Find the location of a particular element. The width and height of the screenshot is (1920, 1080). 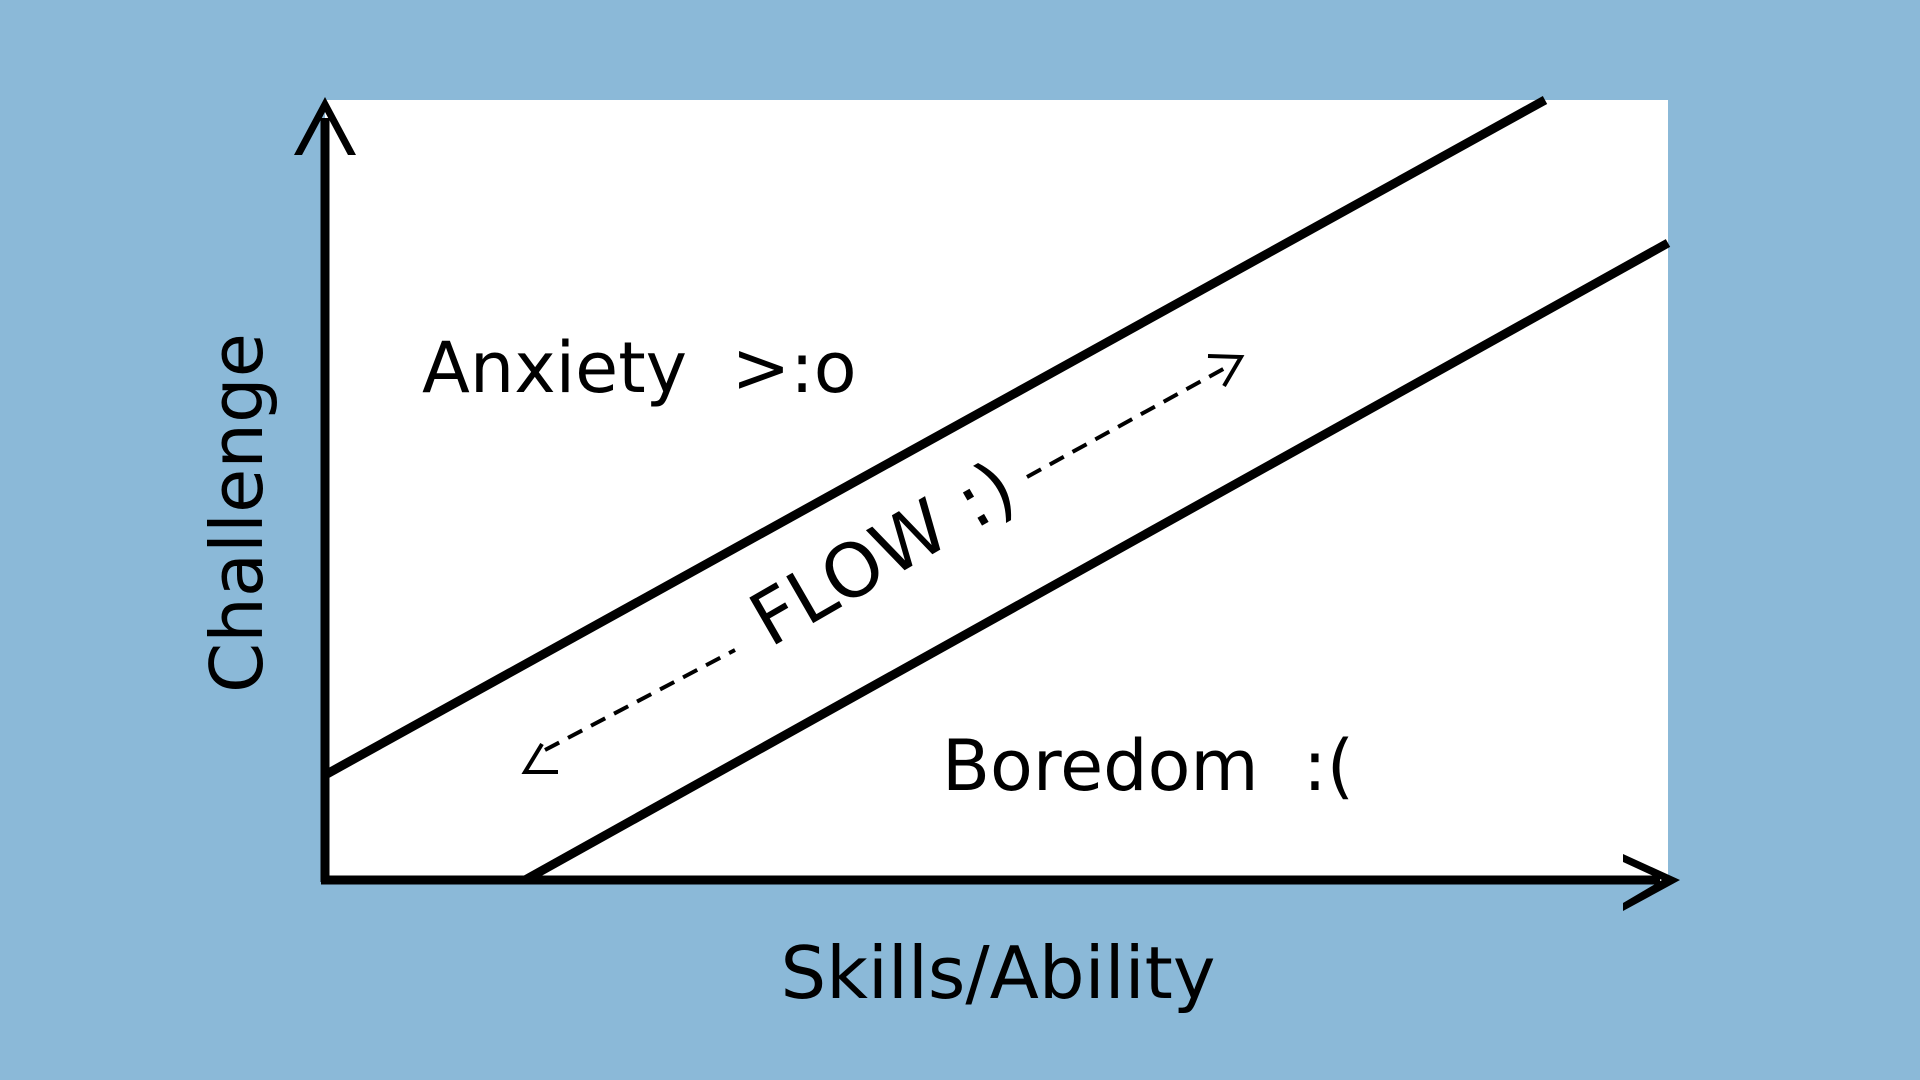

x-axis-label: Skills/Ability is located at coordinates (998, 973).